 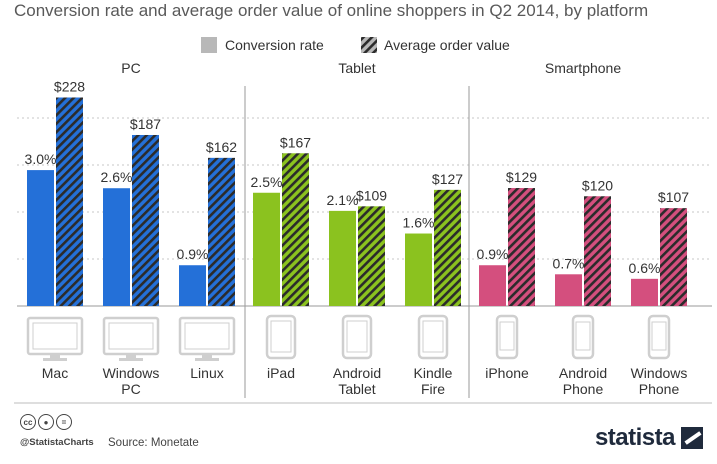 I want to click on data-label-aov: $129, so click(x=521, y=177).